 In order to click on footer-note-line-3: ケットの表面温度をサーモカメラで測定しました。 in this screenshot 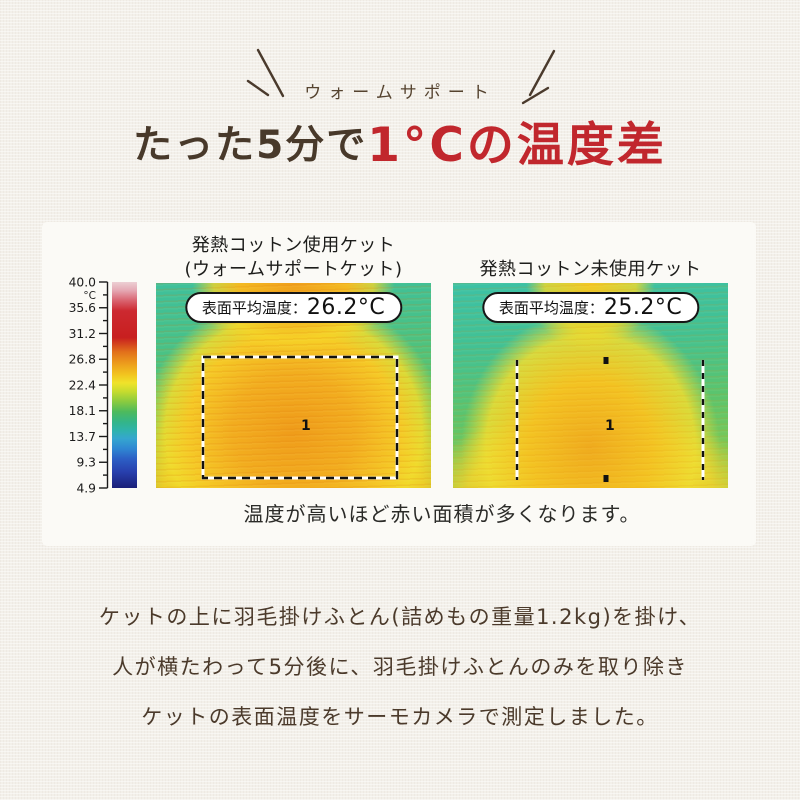, I will do `click(400, 717)`.